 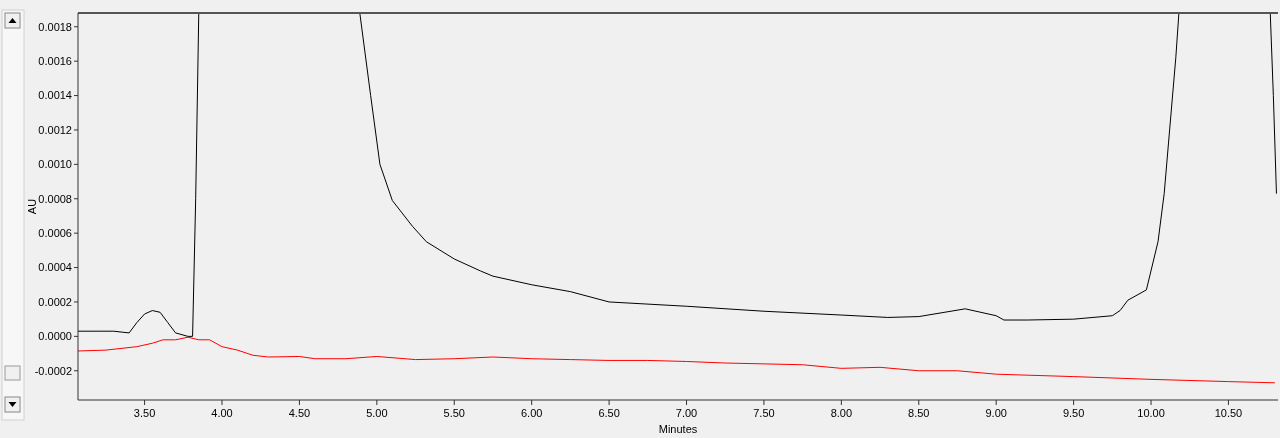 What do you see at coordinates (32, 206) in the screenshot?
I see `y-axis-title: AU` at bounding box center [32, 206].